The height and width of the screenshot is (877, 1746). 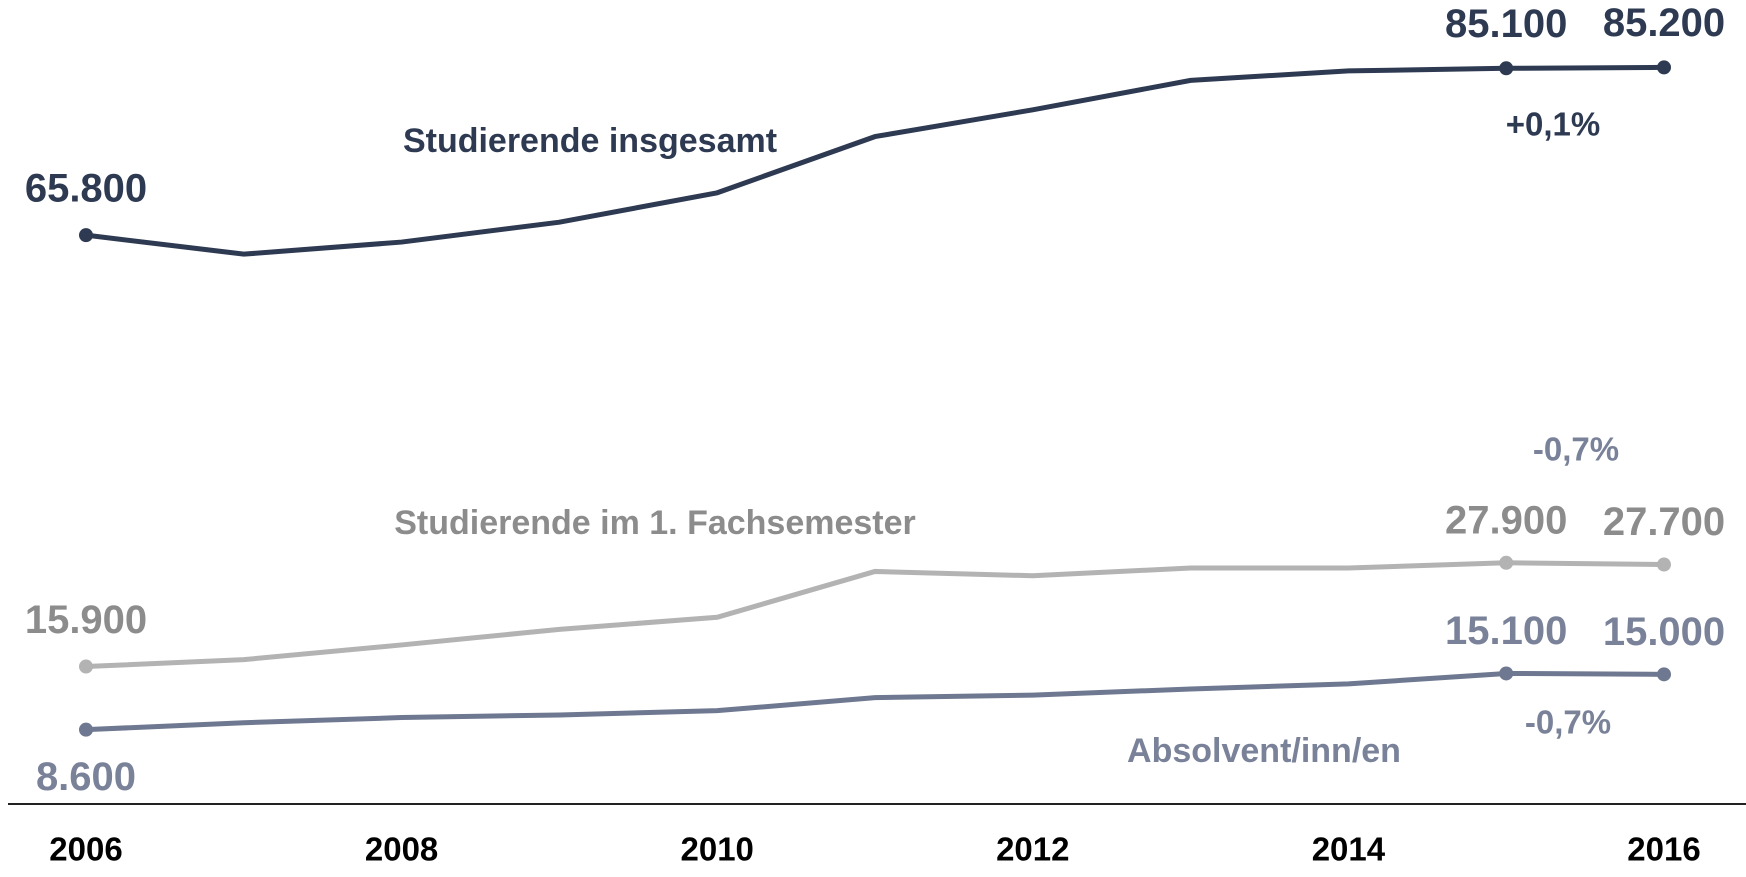 I want to click on value-label: 15.000, so click(x=1664, y=632).